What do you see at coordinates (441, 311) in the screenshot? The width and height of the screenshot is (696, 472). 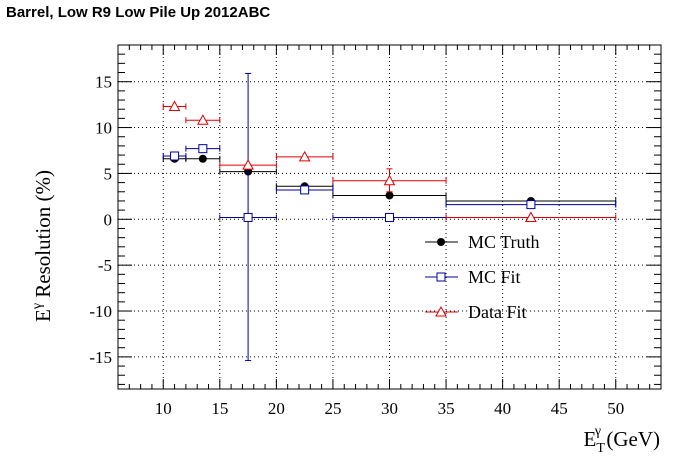 I see `legend-marker-triangle-icon` at bounding box center [441, 311].